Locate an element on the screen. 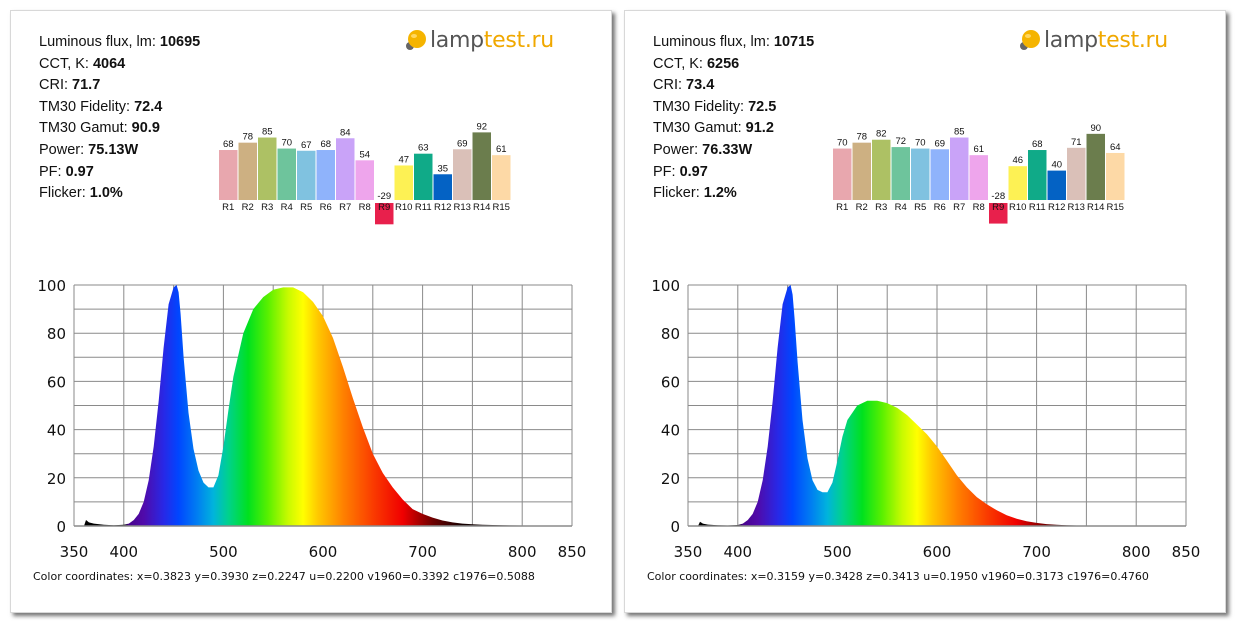 Image resolution: width=1235 pixels, height=621 pixels. stat-cri: CRI: 71.7 is located at coordinates (70, 85).